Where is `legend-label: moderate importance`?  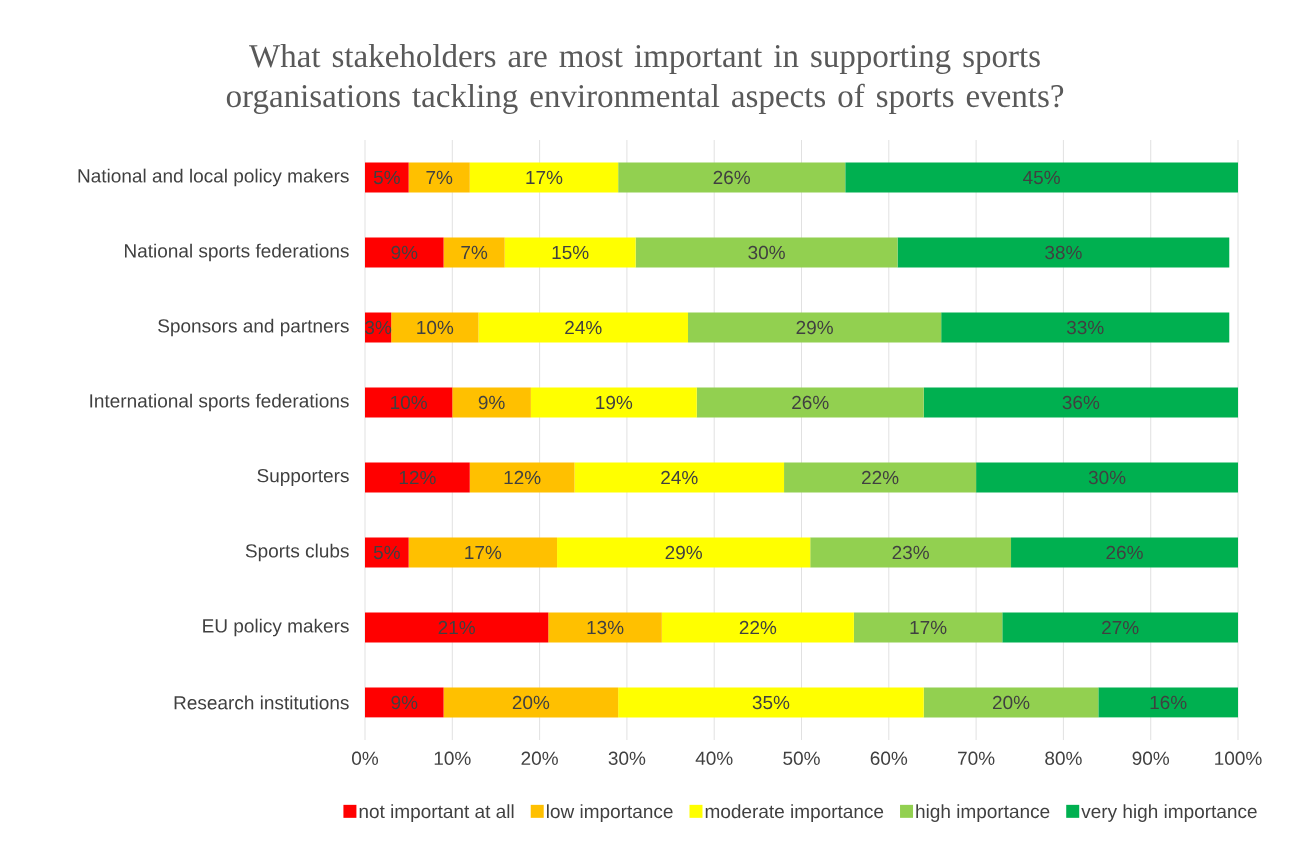
legend-label: moderate importance is located at coordinates (794, 813).